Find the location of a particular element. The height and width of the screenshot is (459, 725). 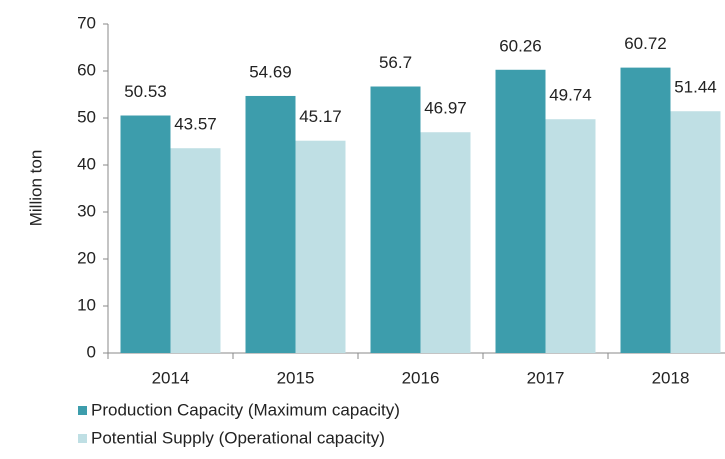

y-tick-label: 10 is located at coordinates (86, 304).